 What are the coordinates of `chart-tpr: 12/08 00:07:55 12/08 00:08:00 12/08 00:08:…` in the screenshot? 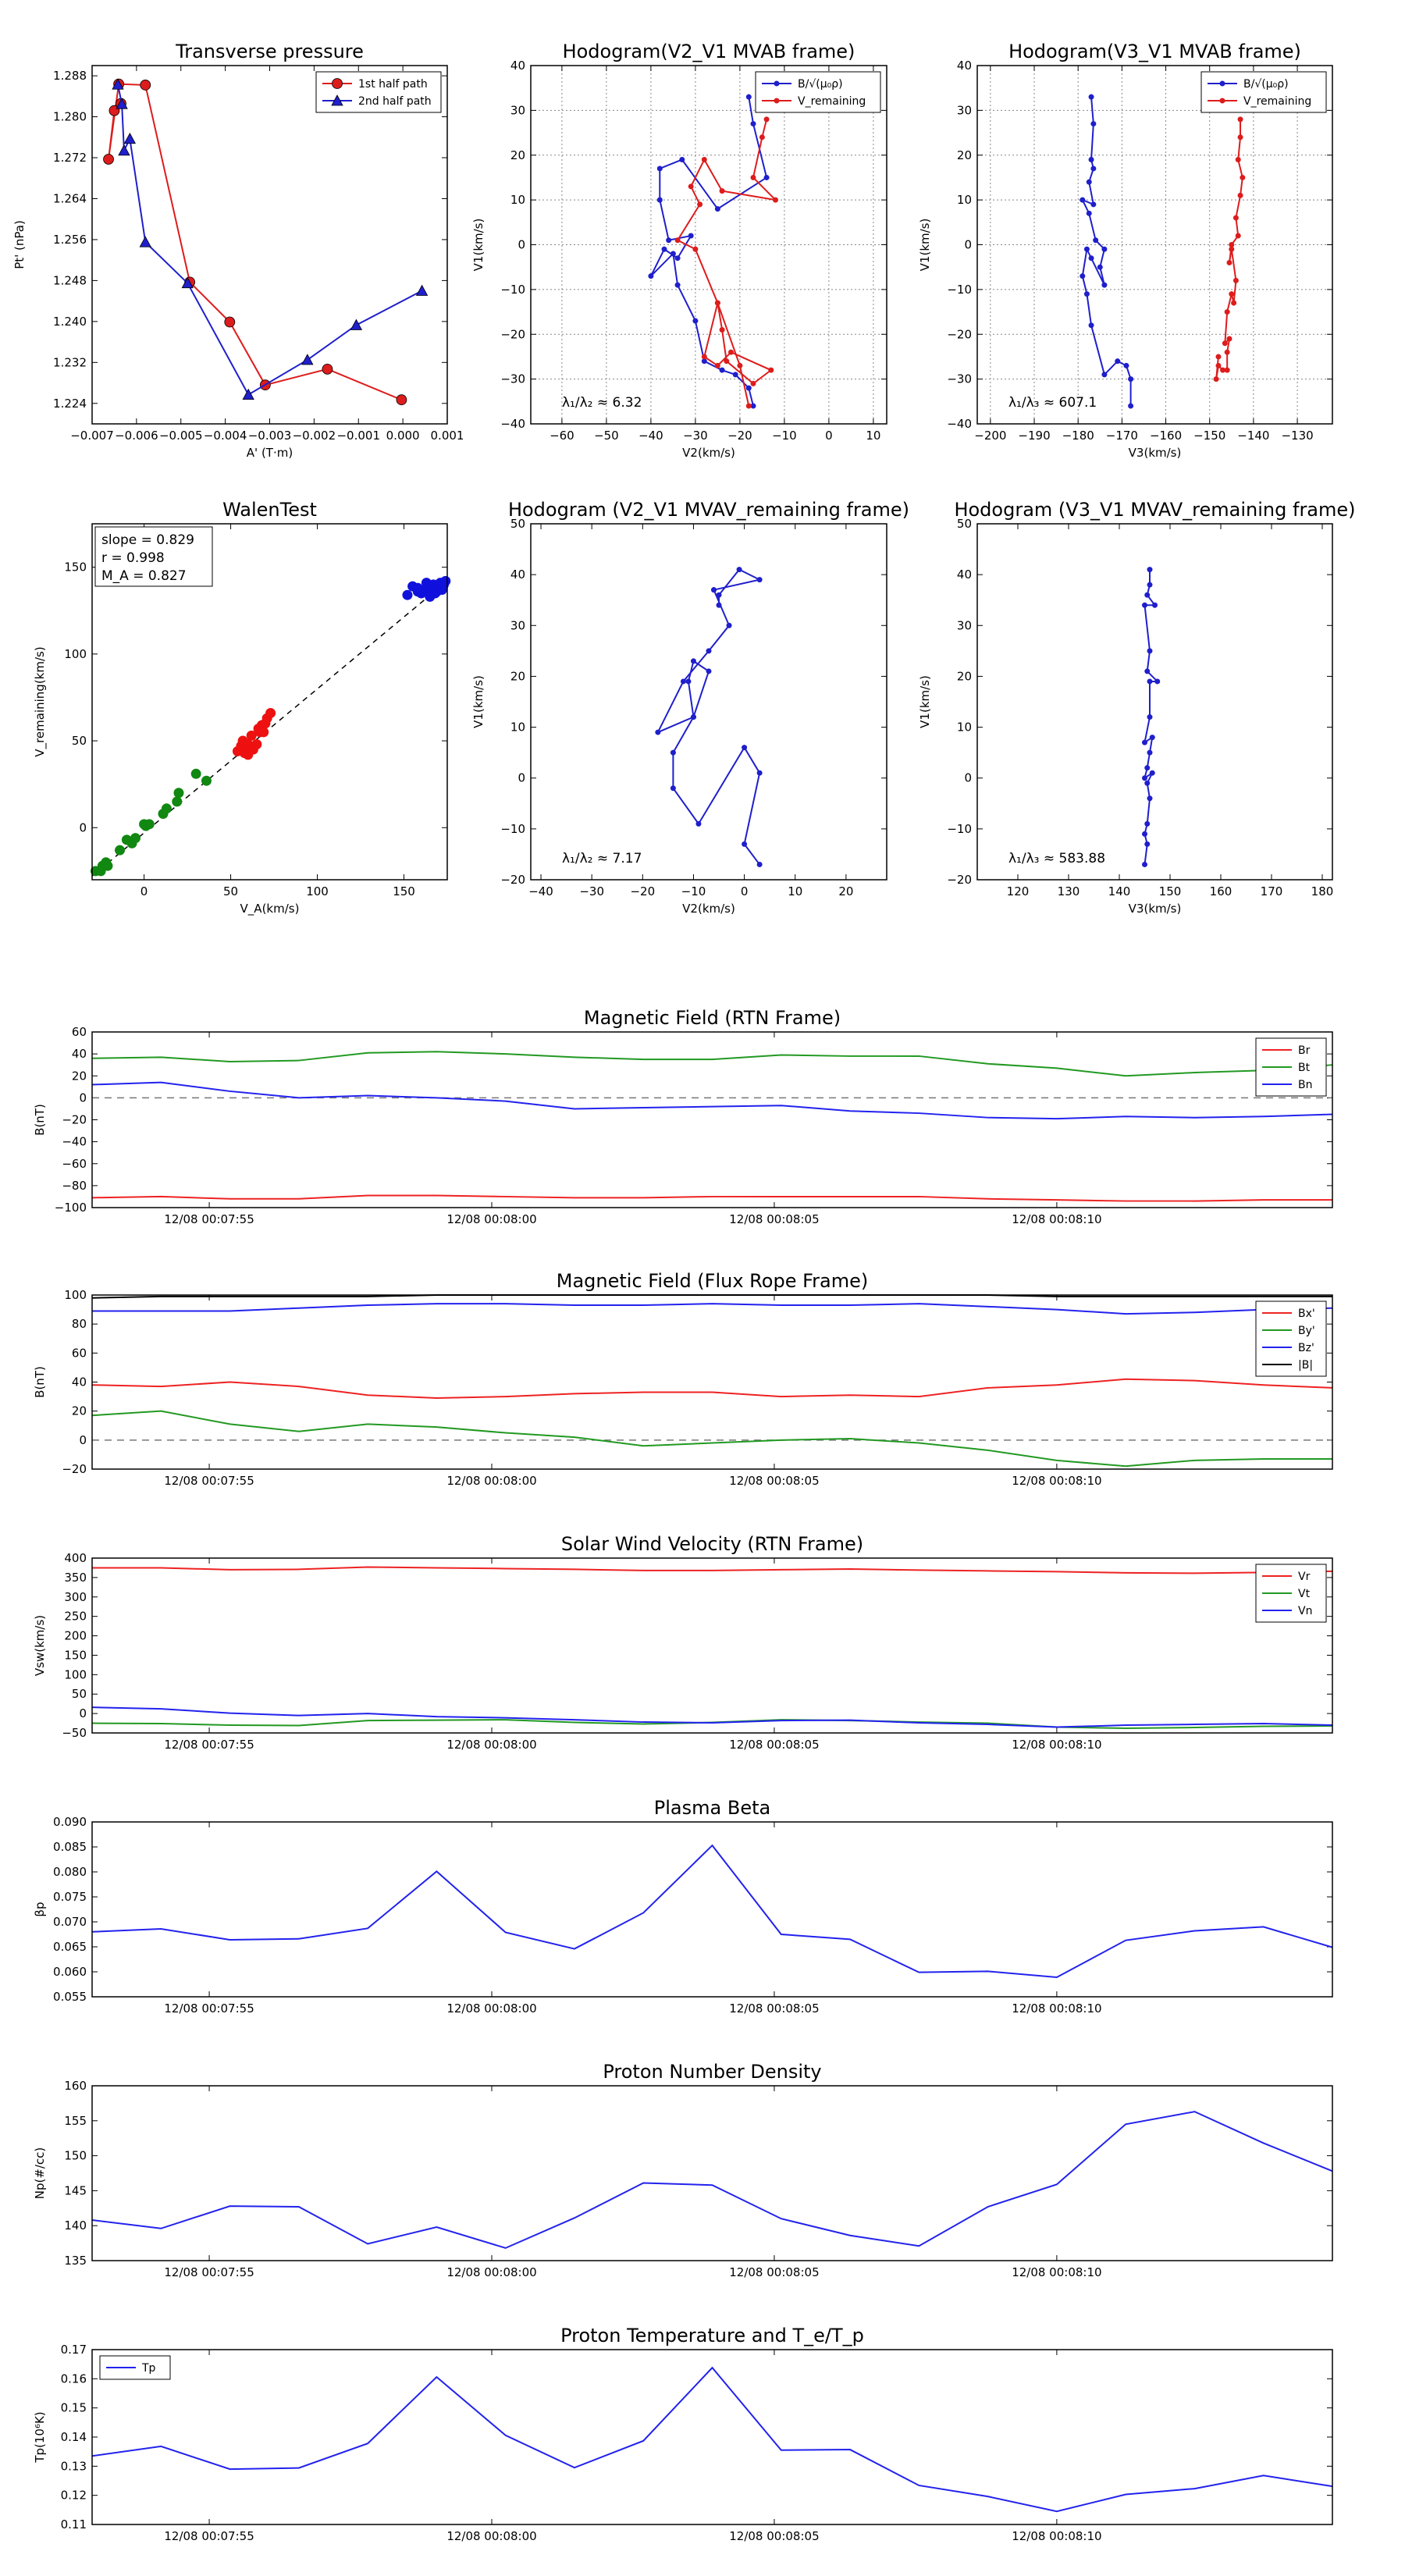 It's located at (683, 2434).